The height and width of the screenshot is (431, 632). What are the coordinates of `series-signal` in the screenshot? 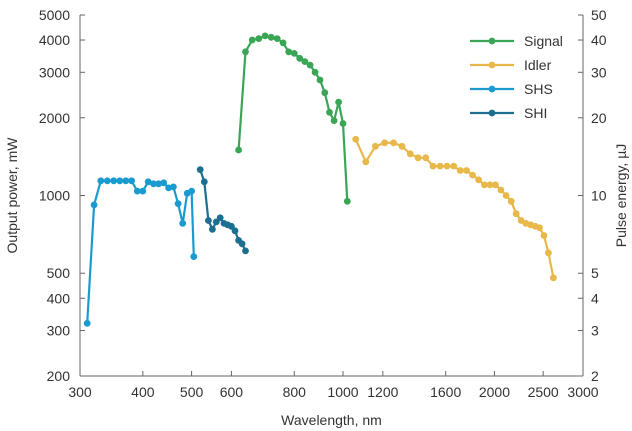 It's located at (293, 118).